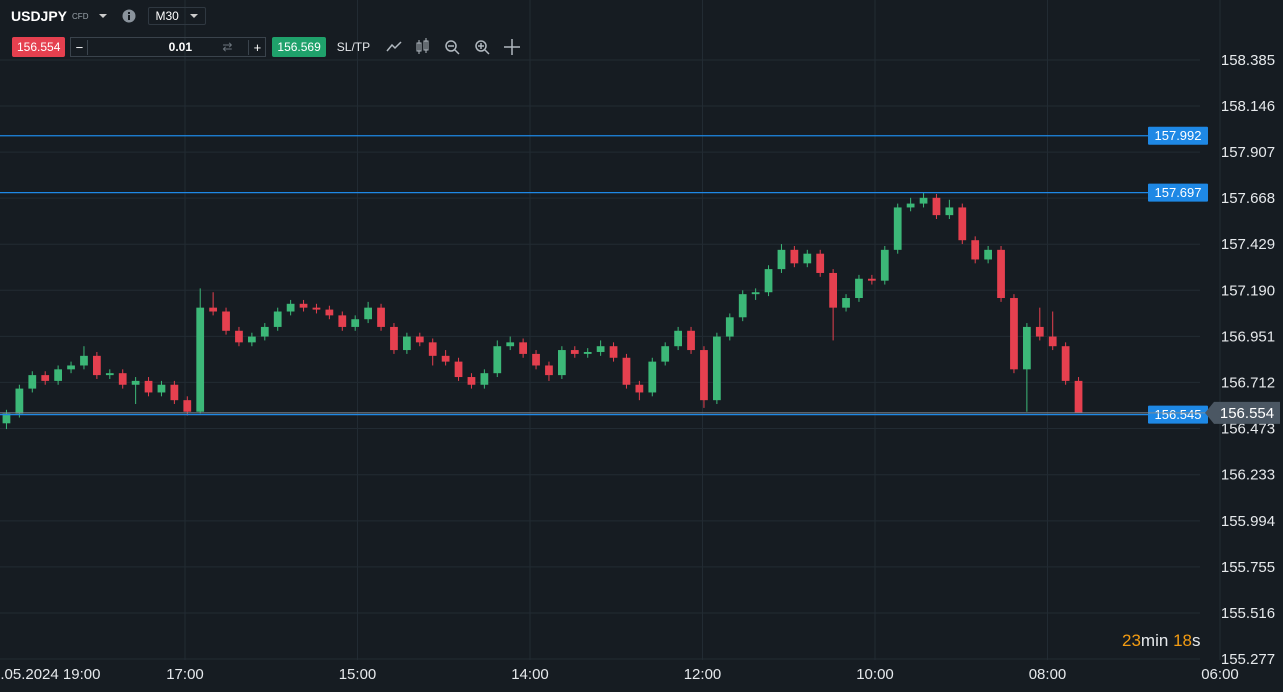 This screenshot has width=1283, height=692. Describe the element at coordinates (180, 47) in the screenshot. I see `volume: 0.01` at that location.